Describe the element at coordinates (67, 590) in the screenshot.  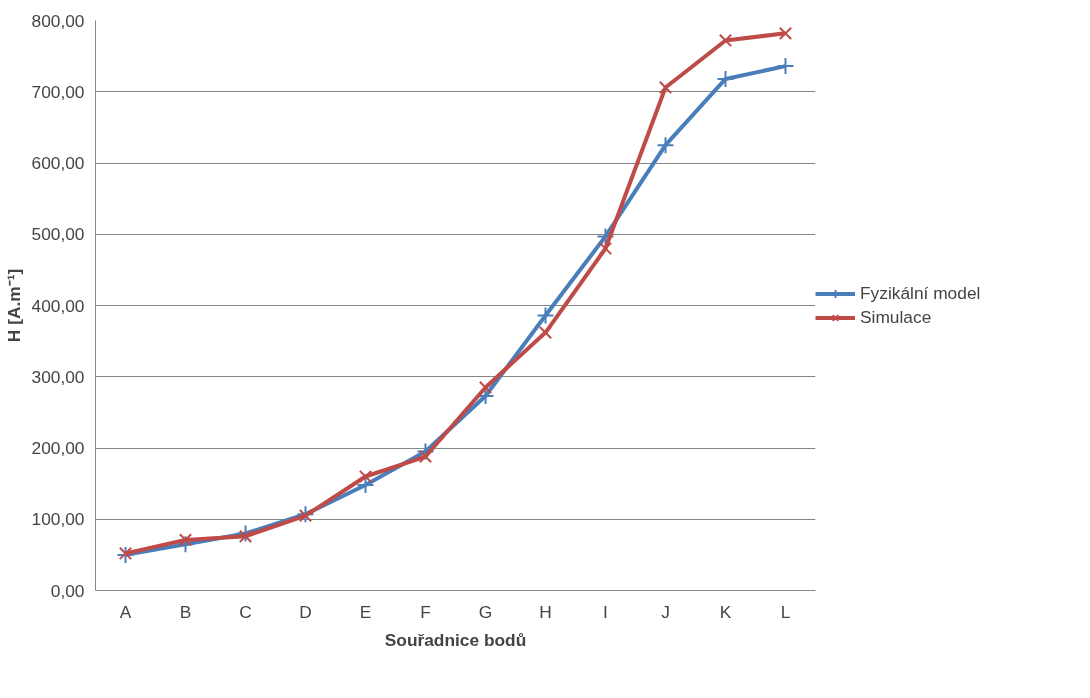
I see `y-tick-label: 0,00` at that location.